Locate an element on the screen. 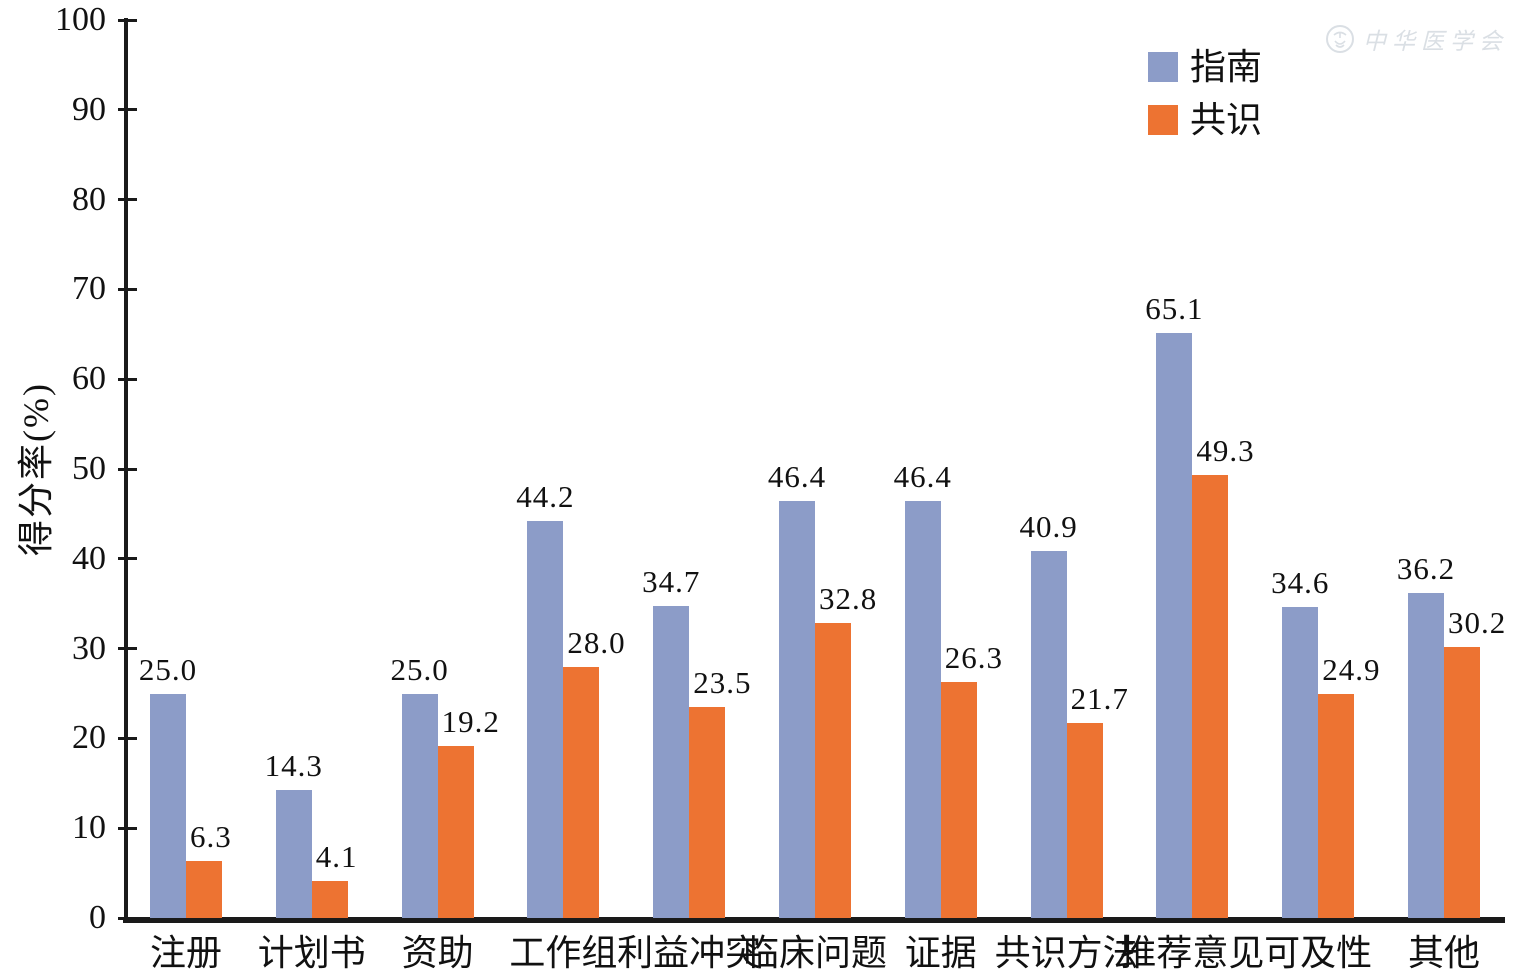 The image size is (1516, 978). bar-value-label: 4.1 is located at coordinates (336, 857).